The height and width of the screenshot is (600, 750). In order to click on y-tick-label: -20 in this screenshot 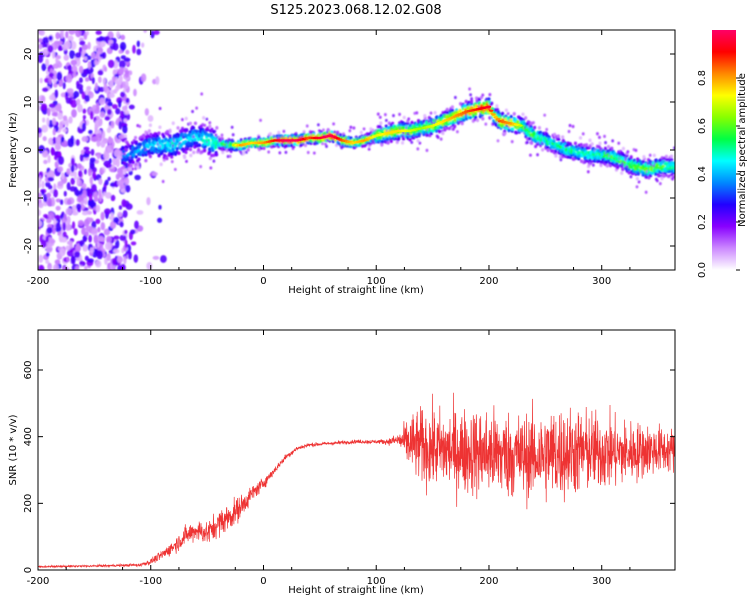, I will do `click(28, 246)`.